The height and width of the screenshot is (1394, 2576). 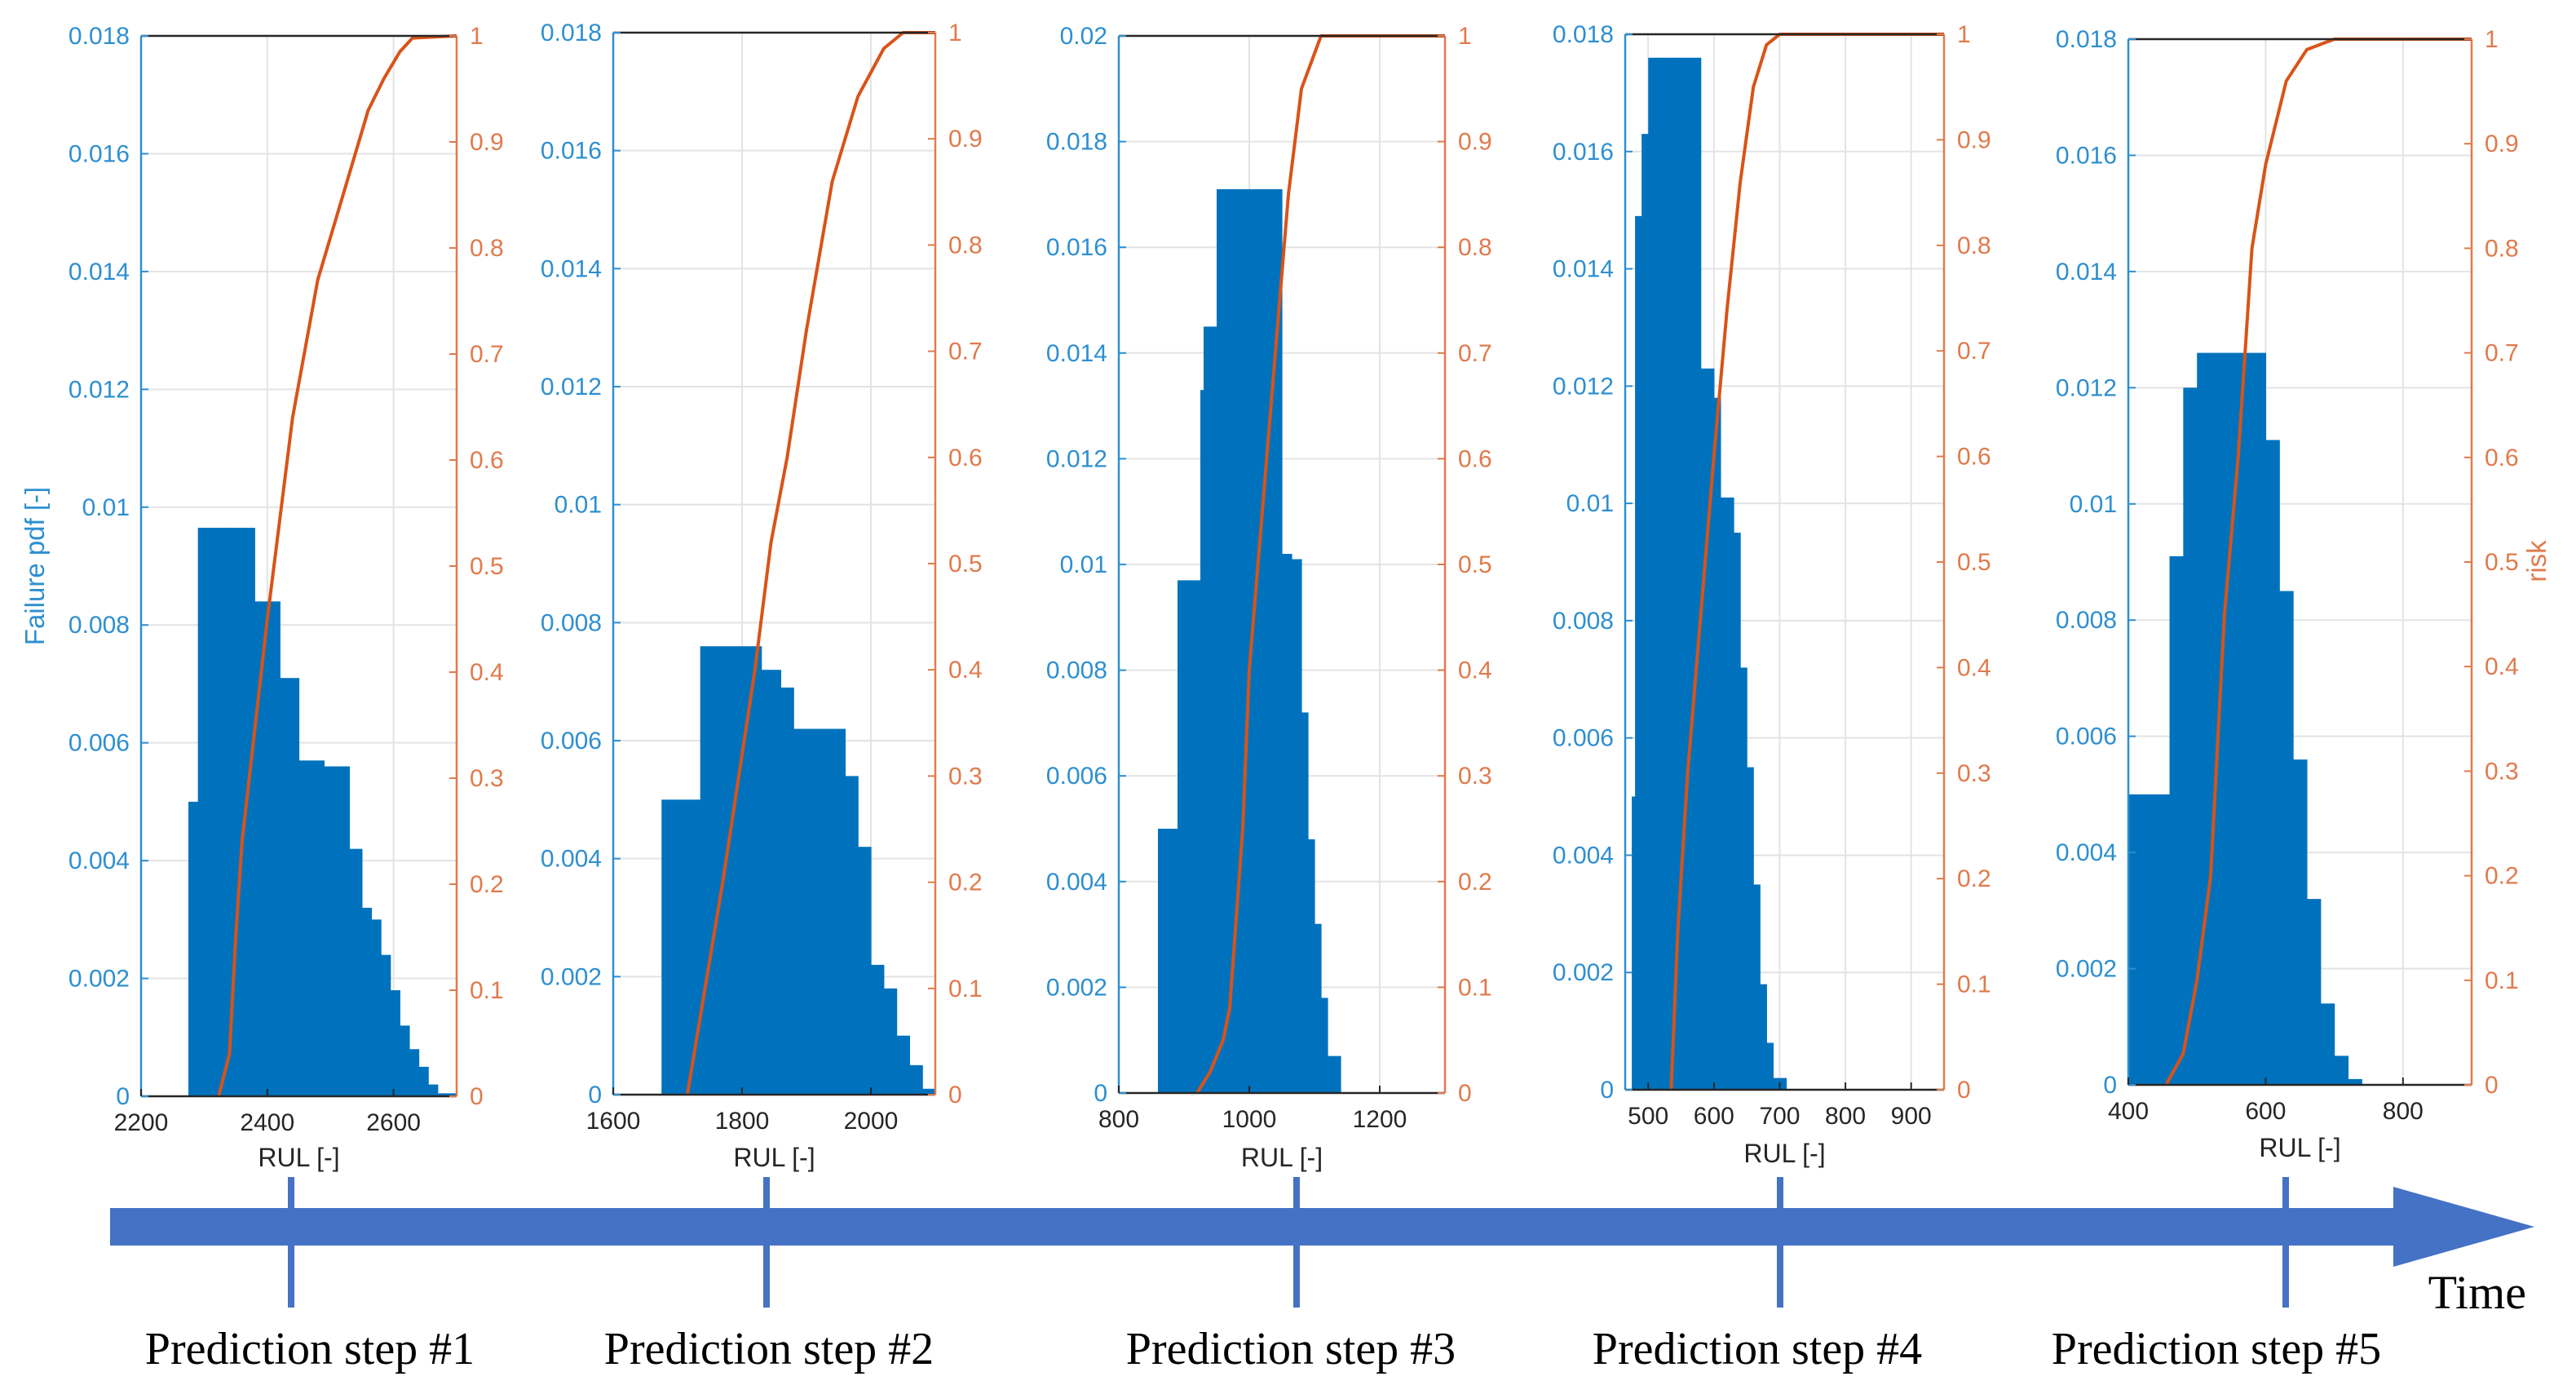 I want to click on x-tick-label: 1800, so click(x=742, y=1121).